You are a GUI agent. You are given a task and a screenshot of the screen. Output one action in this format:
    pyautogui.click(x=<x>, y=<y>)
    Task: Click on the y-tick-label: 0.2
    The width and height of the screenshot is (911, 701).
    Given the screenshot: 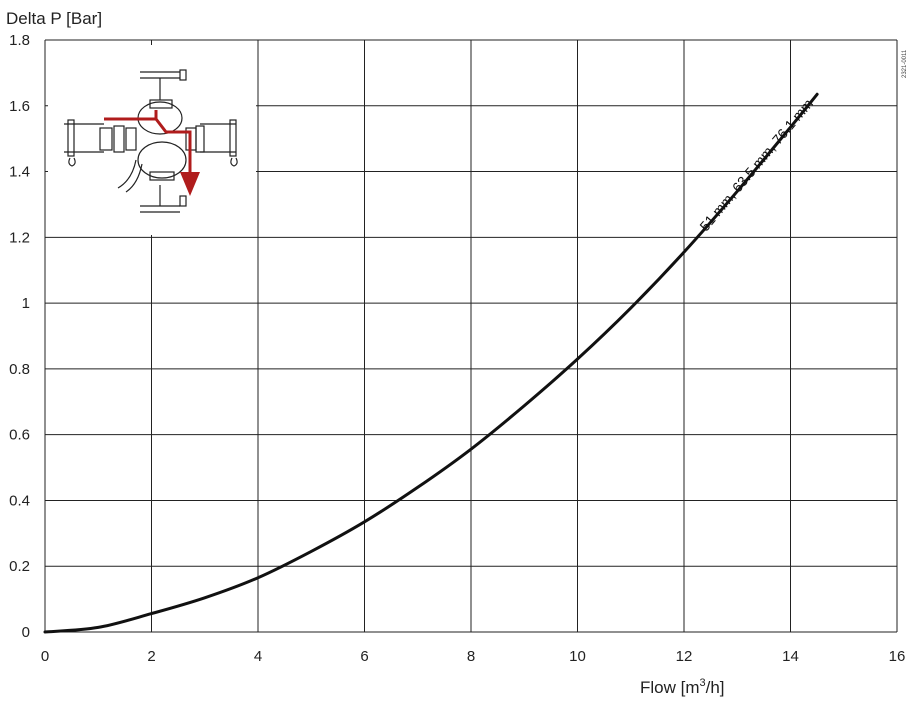 What is the action you would take?
    pyautogui.click(x=19, y=566)
    